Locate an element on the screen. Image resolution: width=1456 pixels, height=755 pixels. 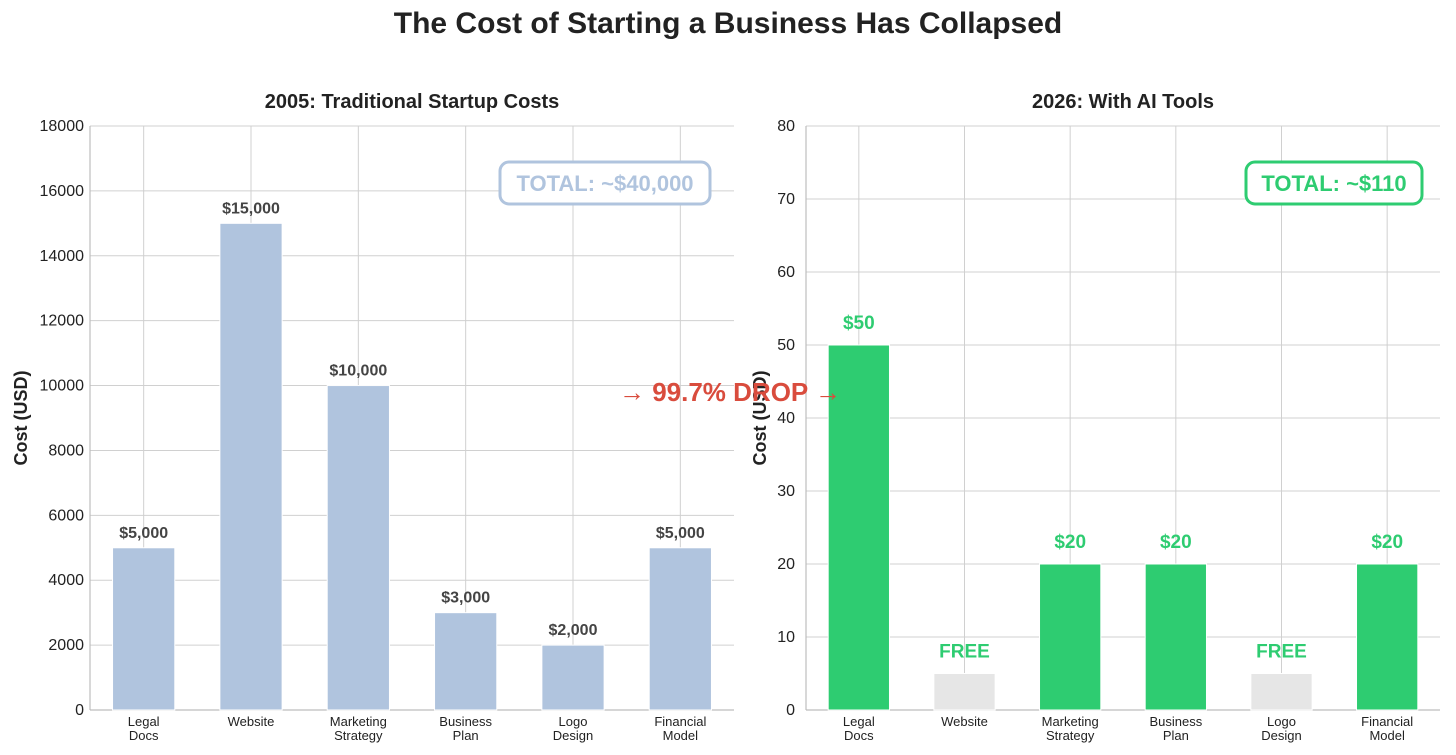
y-tick-label: 20 is located at coordinates (786, 564).